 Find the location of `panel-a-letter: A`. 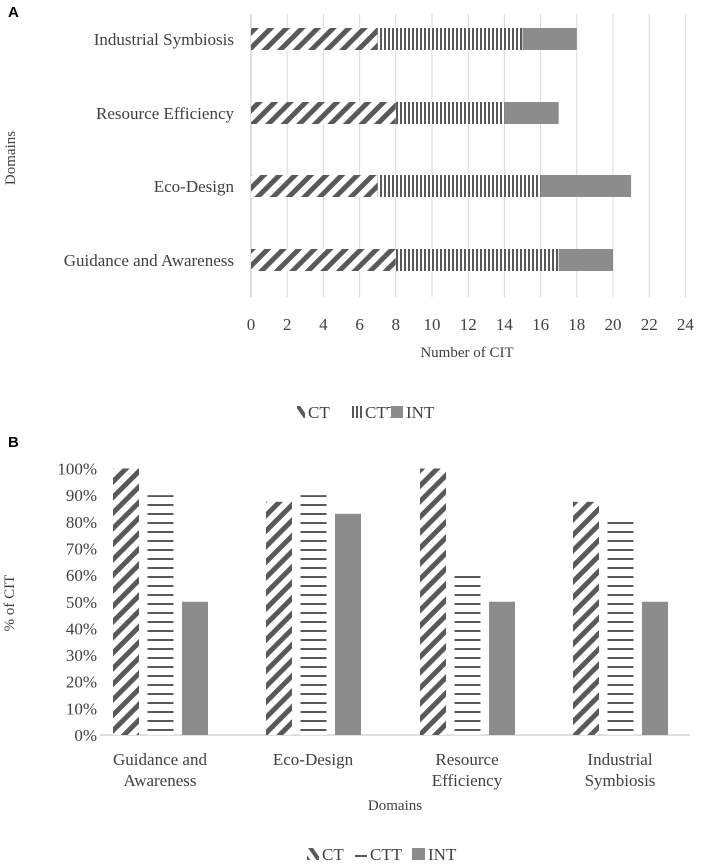

panel-a-letter: A is located at coordinates (13, 12).